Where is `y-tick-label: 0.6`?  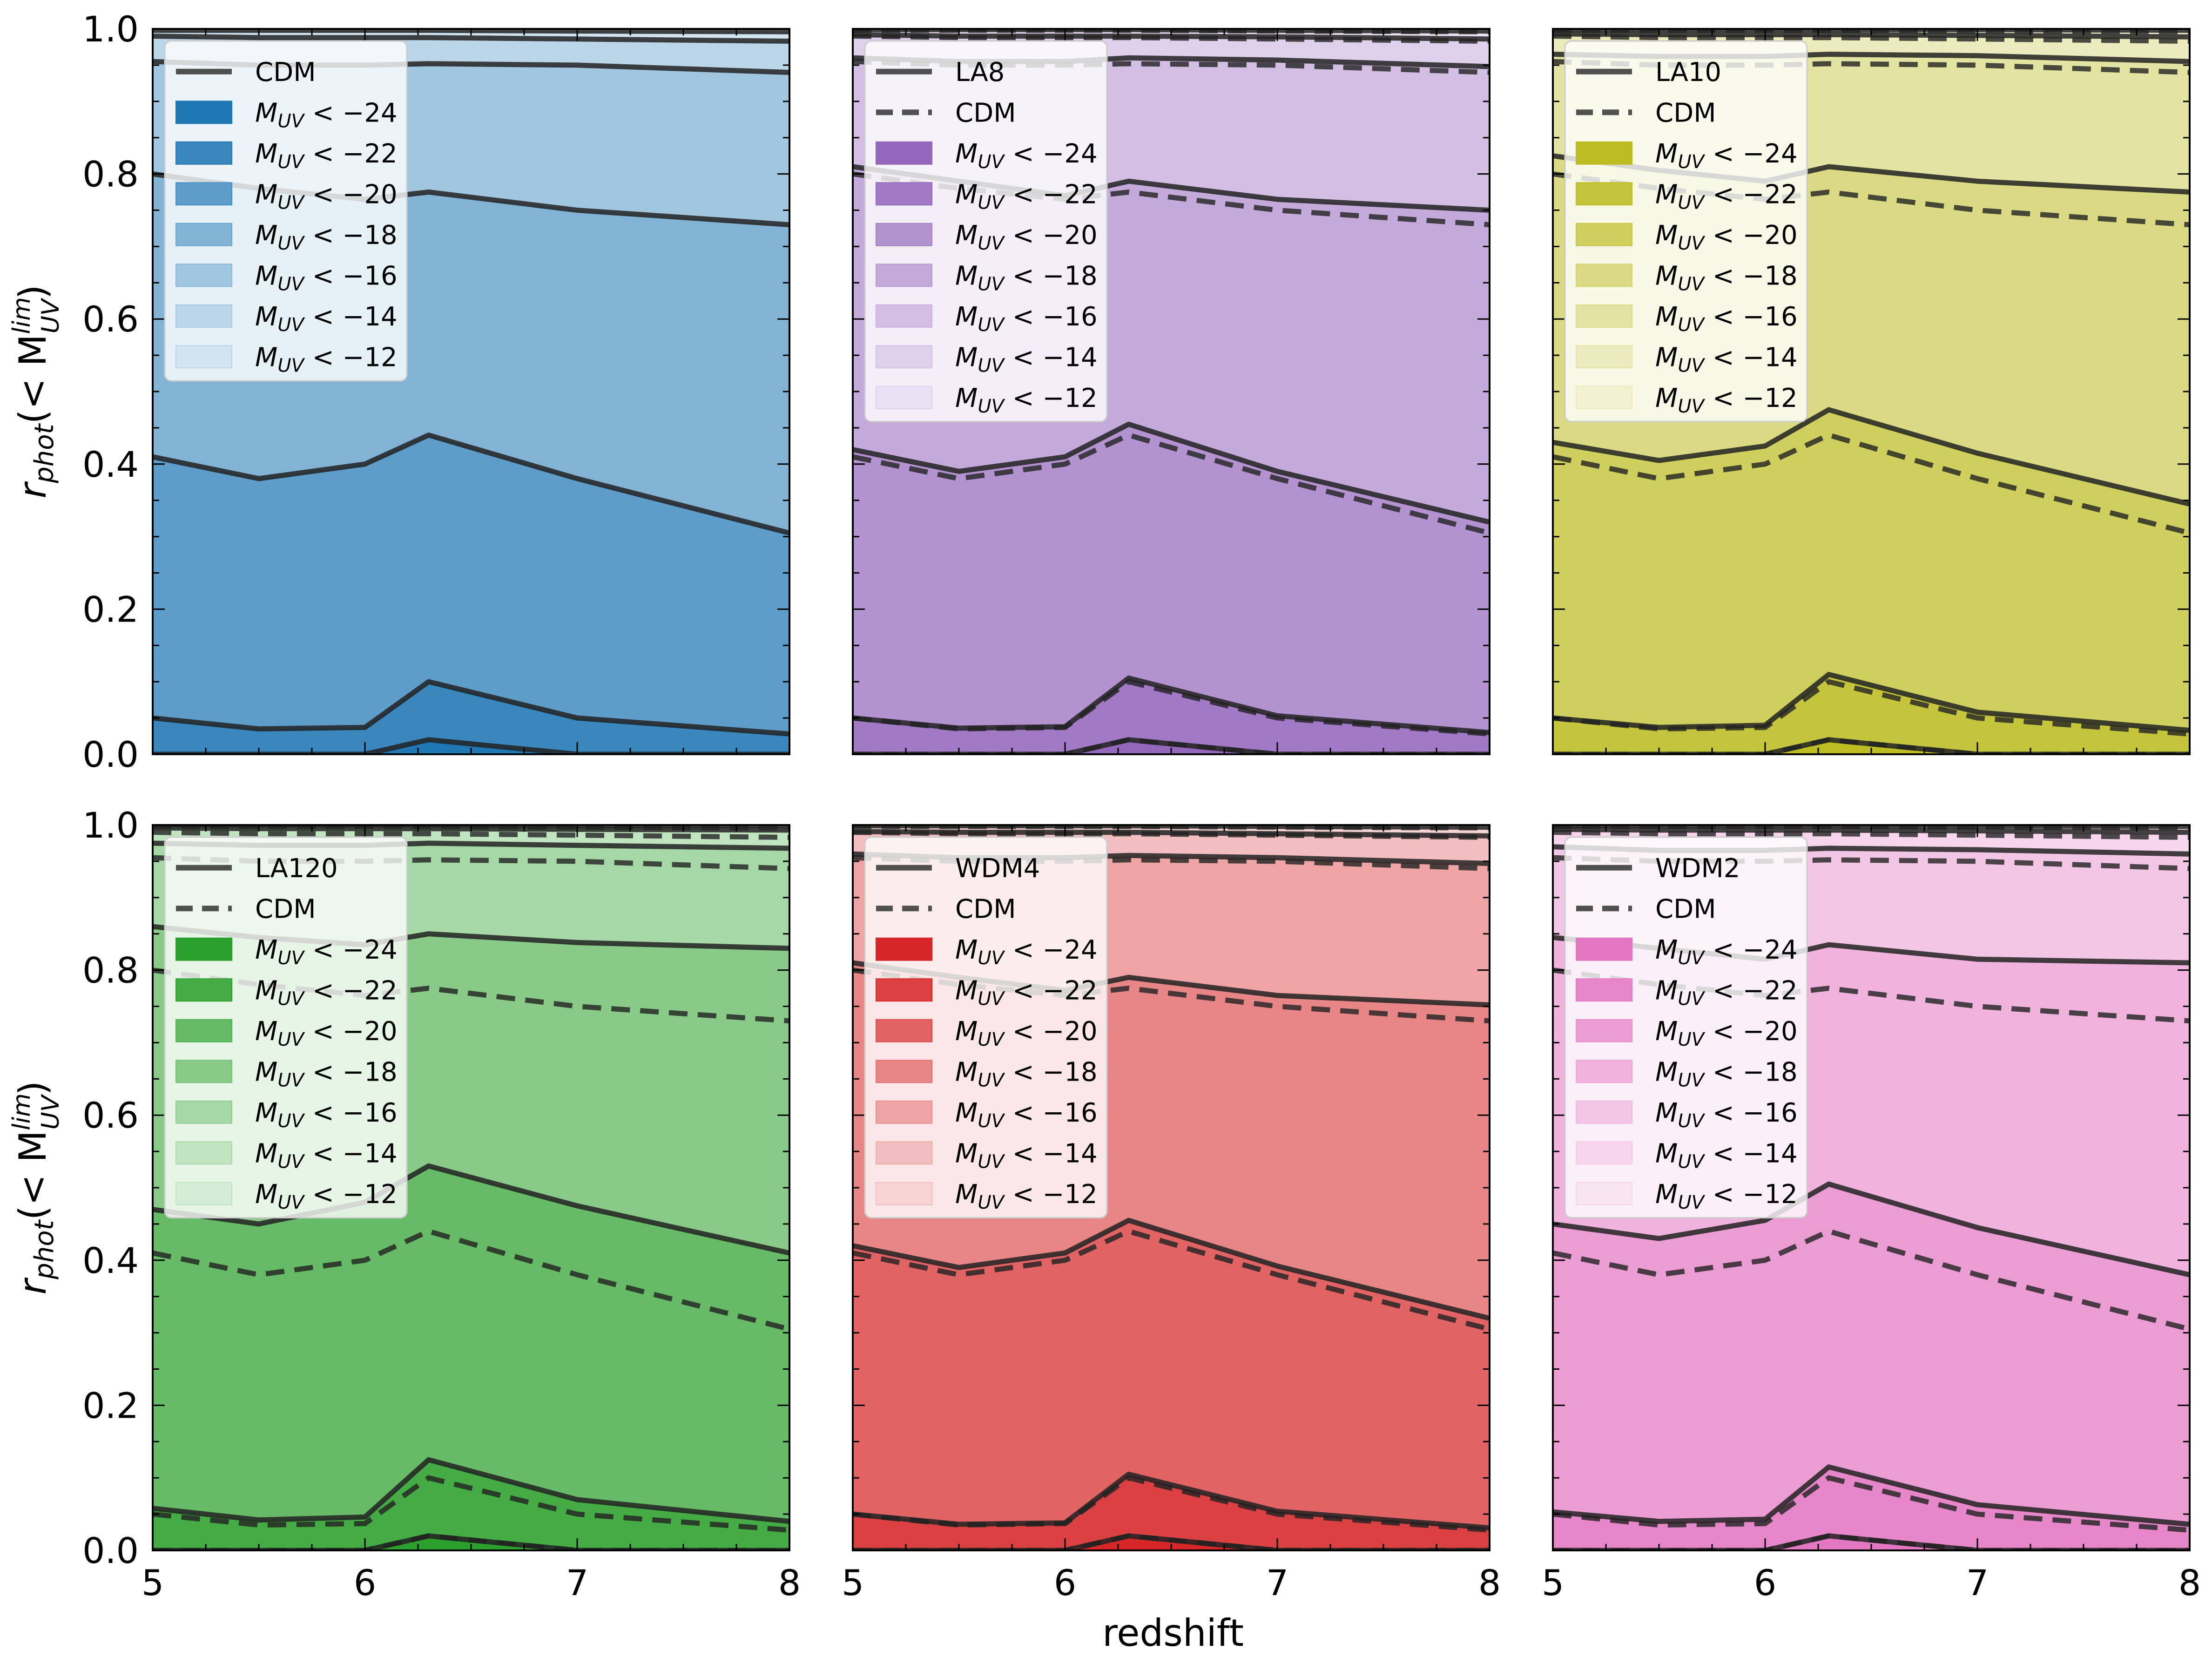 y-tick-label: 0.6 is located at coordinates (110, 319).